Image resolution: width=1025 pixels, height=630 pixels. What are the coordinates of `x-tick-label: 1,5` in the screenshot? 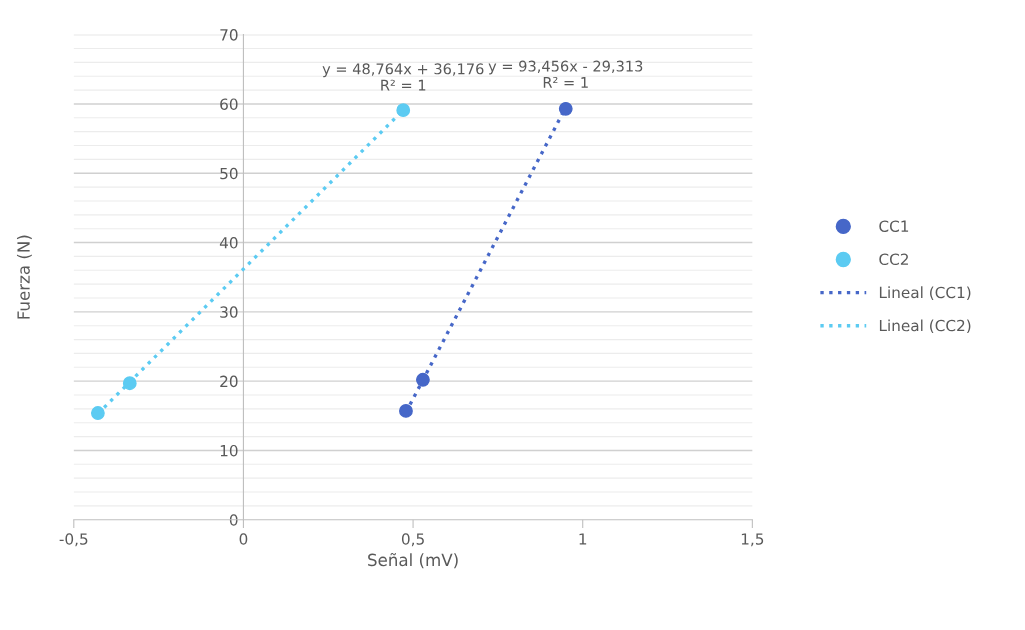 It's located at (752, 540).